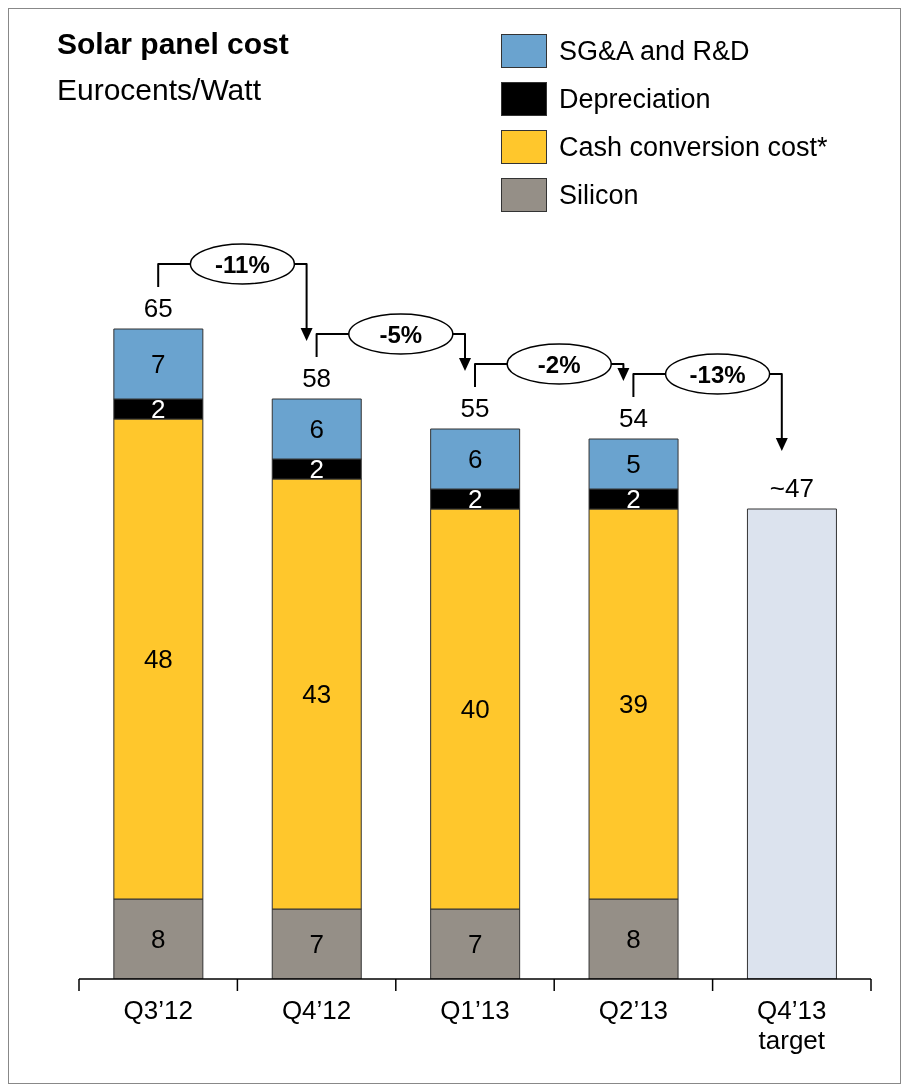 This screenshot has width=907, height=1090. What do you see at coordinates (475, 709) in the screenshot?
I see `data-label: 40` at bounding box center [475, 709].